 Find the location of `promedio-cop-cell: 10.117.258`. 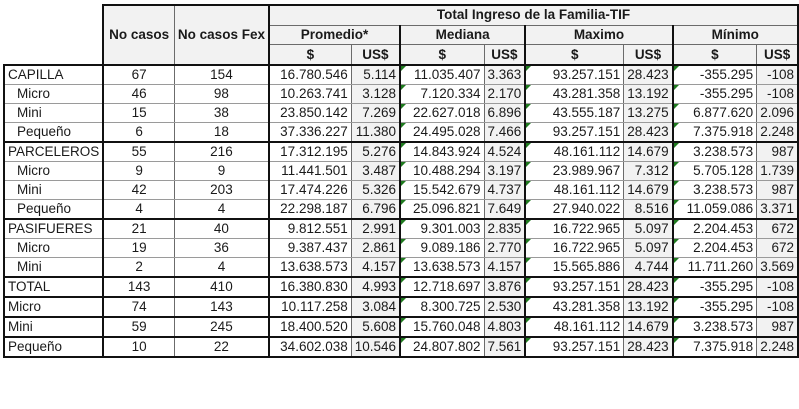

promedio-cop-cell: 10.117.258 is located at coordinates (310, 307).